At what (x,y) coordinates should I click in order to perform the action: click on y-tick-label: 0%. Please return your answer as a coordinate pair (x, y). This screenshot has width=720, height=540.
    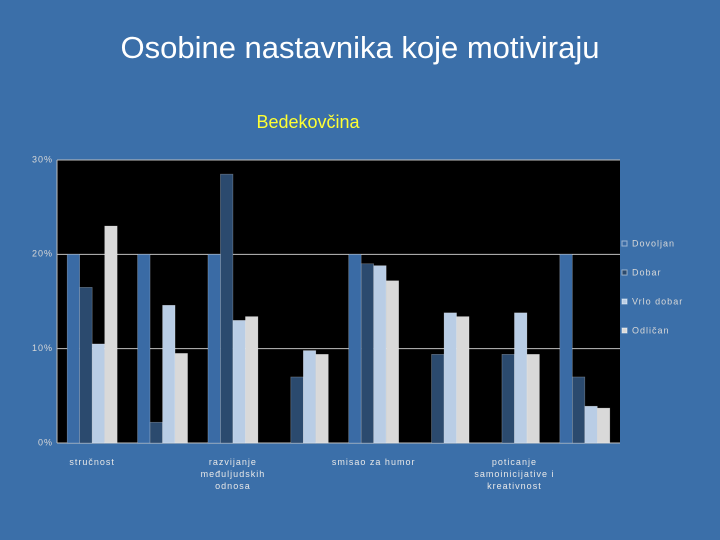
    Looking at the image, I should click on (45, 442).